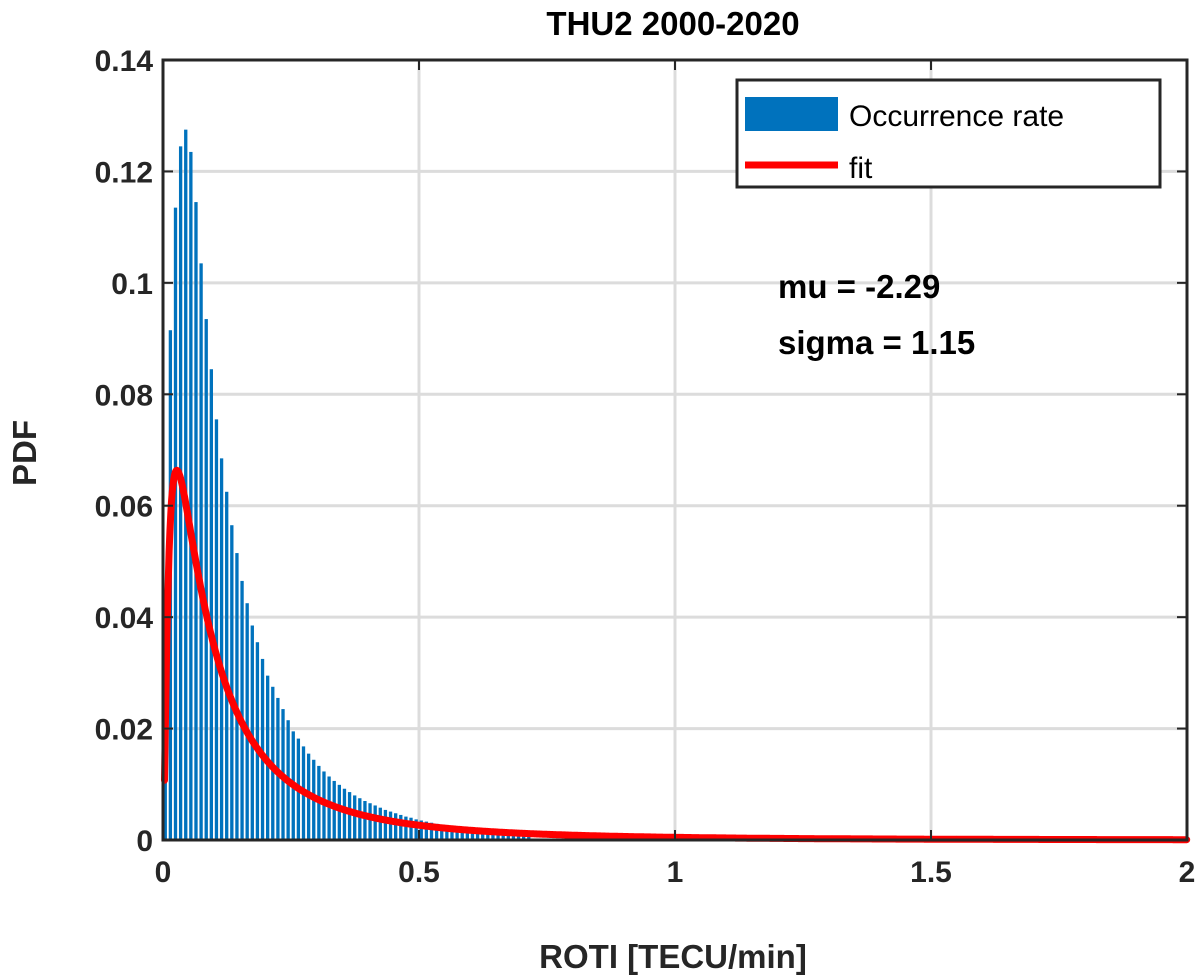 The height and width of the screenshot is (977, 1200). I want to click on y-tick-label: 0.14, so click(124, 61).